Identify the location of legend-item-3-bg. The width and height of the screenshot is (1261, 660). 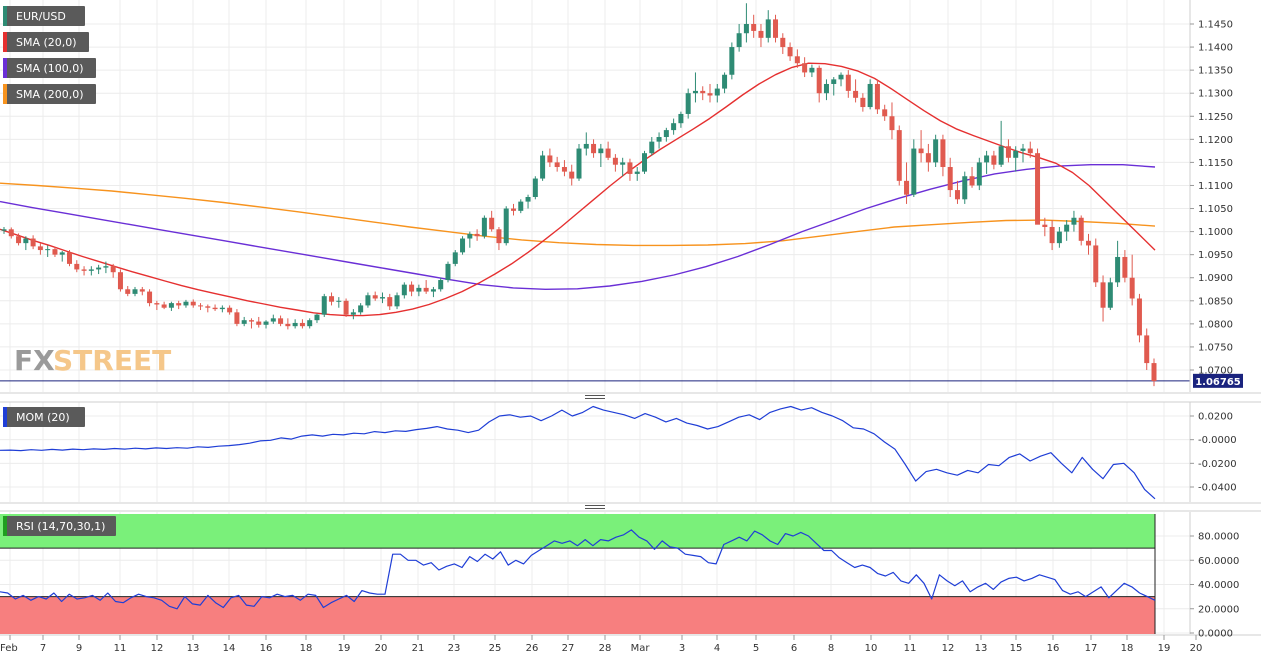
(49, 94).